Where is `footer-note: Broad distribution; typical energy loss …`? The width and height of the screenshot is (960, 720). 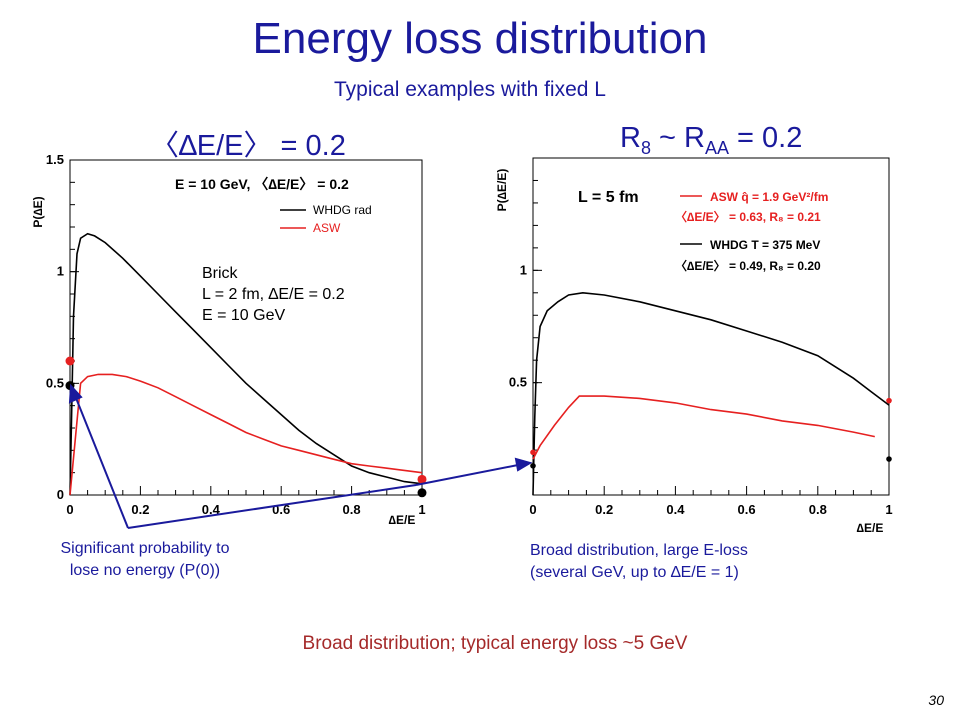
footer-note: Broad distribution; typical energy loss … is located at coordinates (495, 643).